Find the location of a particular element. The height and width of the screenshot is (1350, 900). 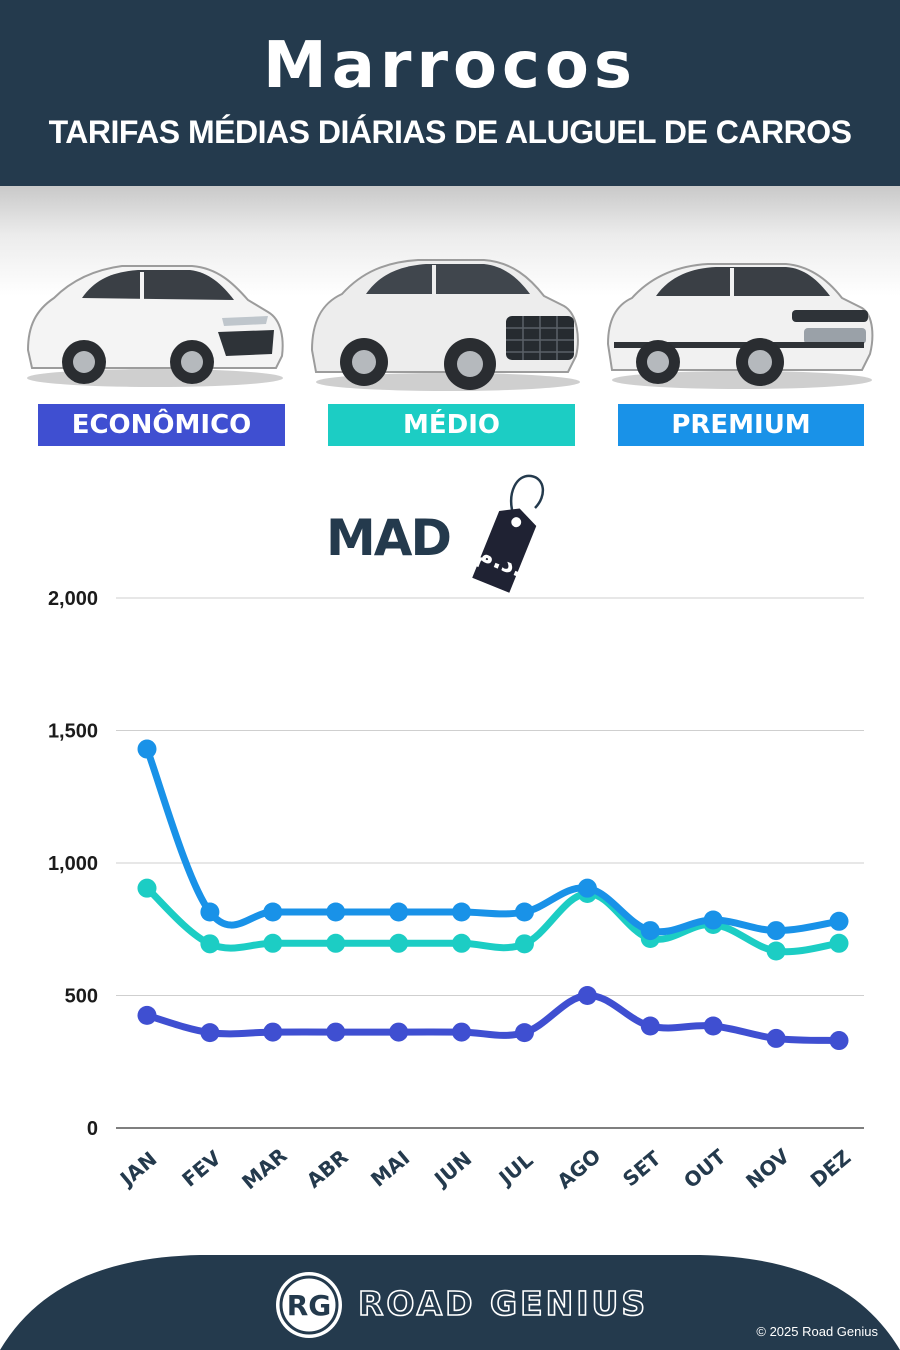

category-midsize-label: MÉDIO is located at coordinates (451, 425).